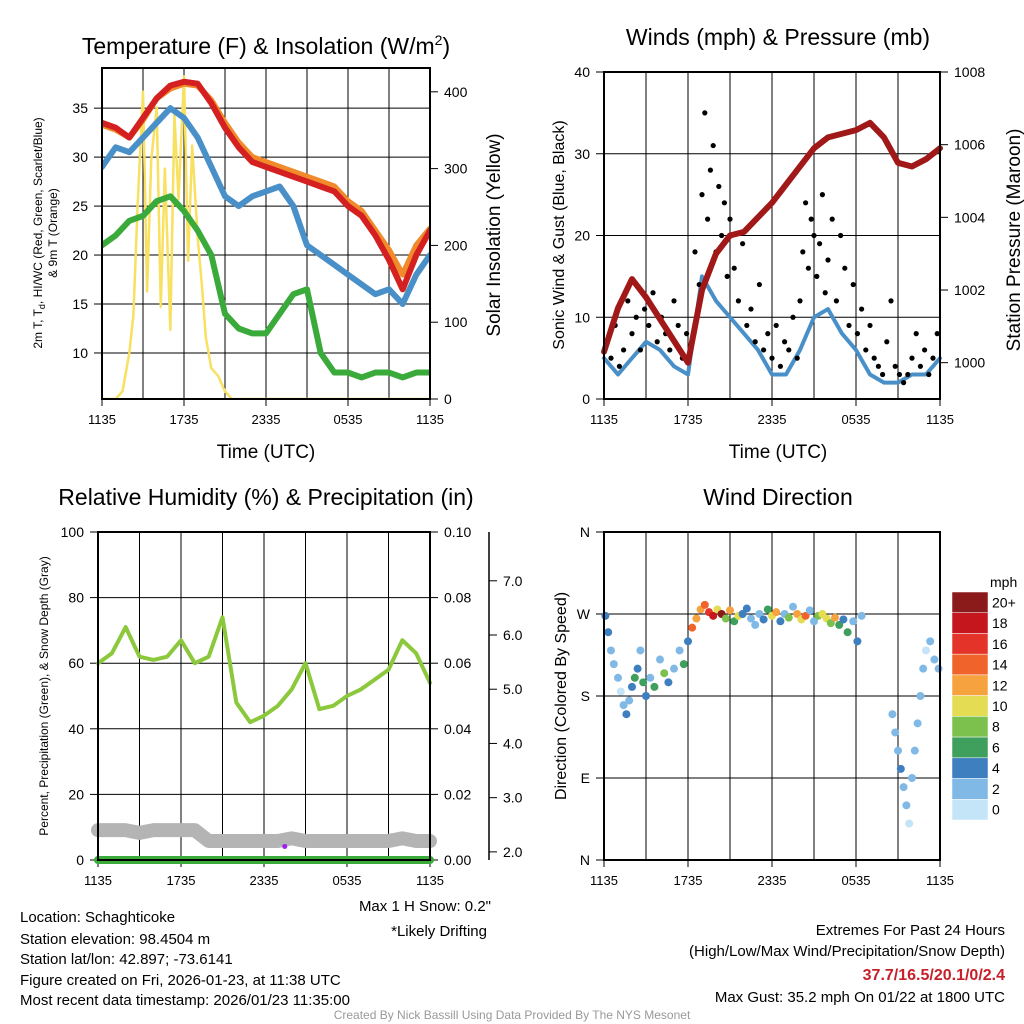  I want to click on colorbar-label: 8, so click(996, 727).